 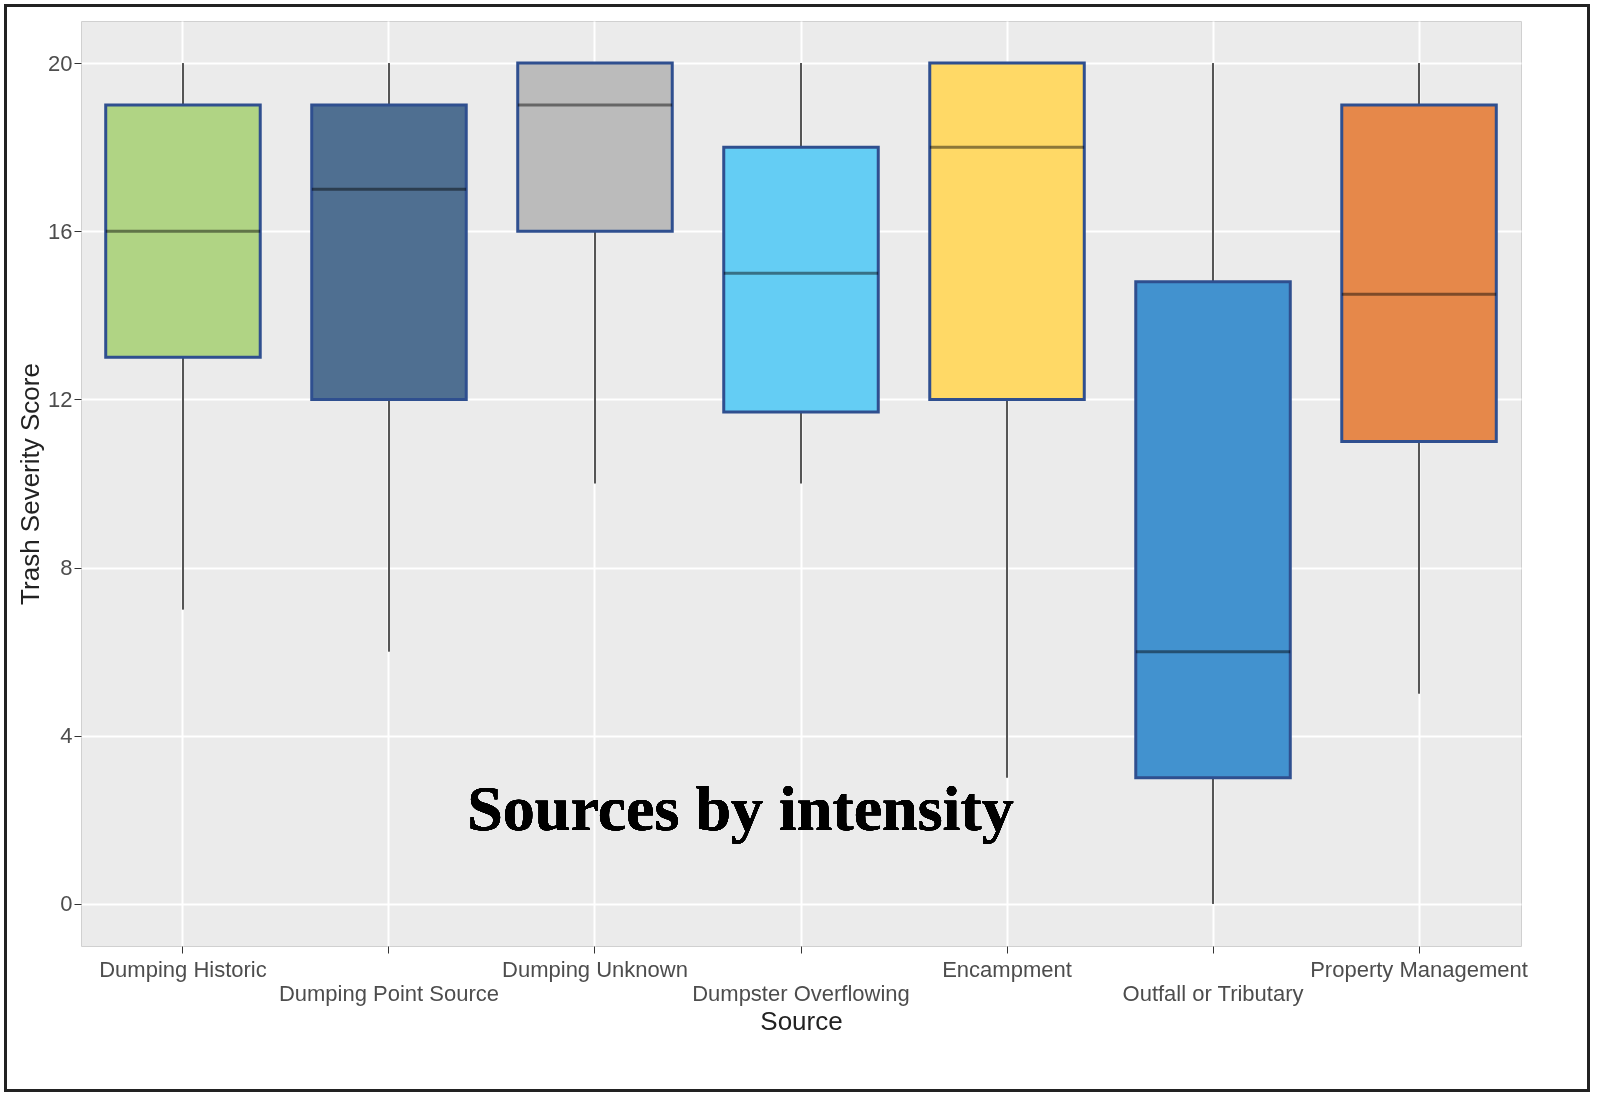 What do you see at coordinates (1419, 969) in the screenshot?
I see `x-tick-label: Property Management` at bounding box center [1419, 969].